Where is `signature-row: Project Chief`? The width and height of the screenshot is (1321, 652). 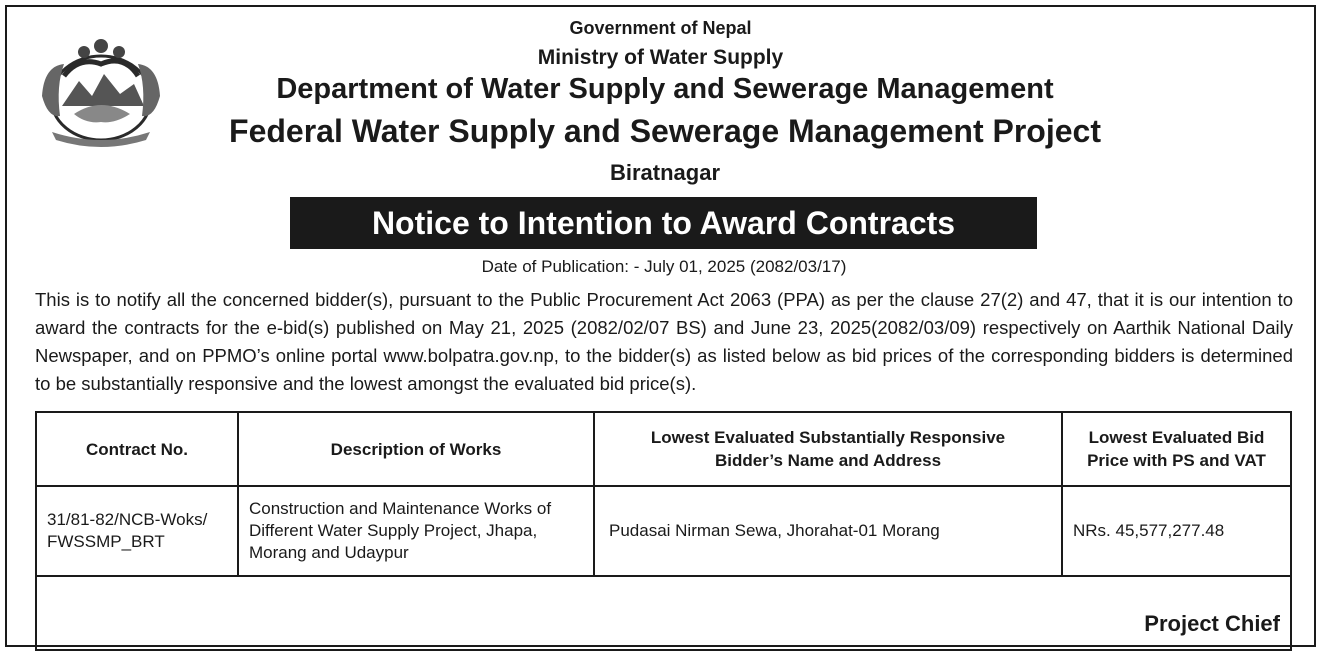 signature-row: Project Chief is located at coordinates (663, 613).